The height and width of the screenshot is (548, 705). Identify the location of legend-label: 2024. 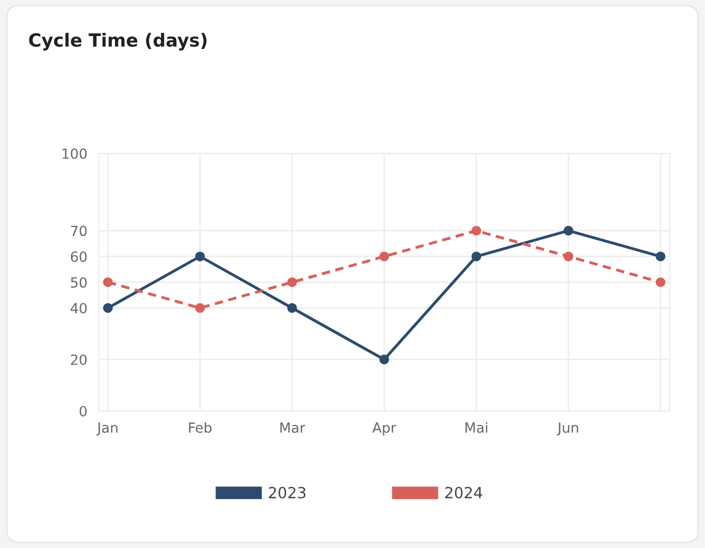
(463, 492).